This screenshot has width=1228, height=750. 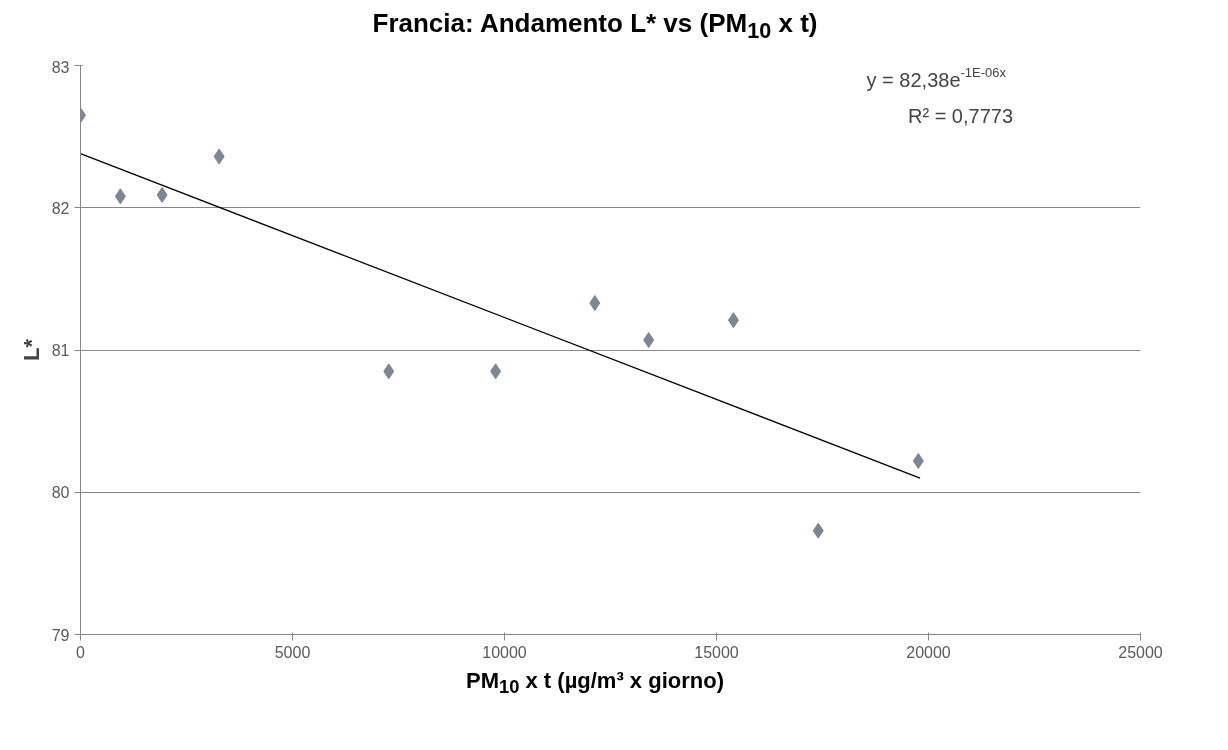 What do you see at coordinates (60, 350) in the screenshot?
I see `y-tick-label: 81` at bounding box center [60, 350].